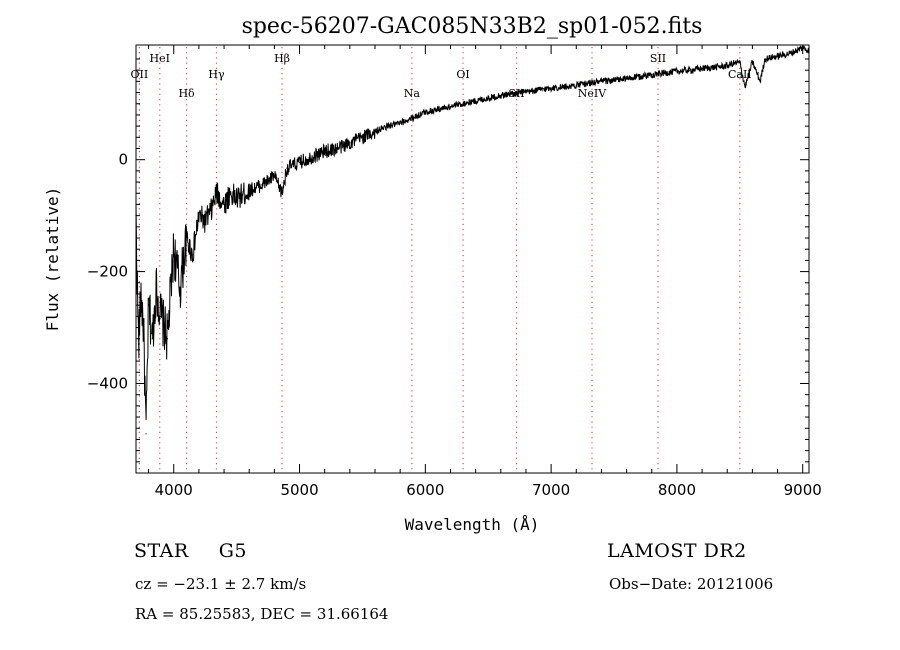 This screenshot has width=900, height=650. Describe the element at coordinates (425, 490) in the screenshot. I see `x-tick-label: 6000` at that location.